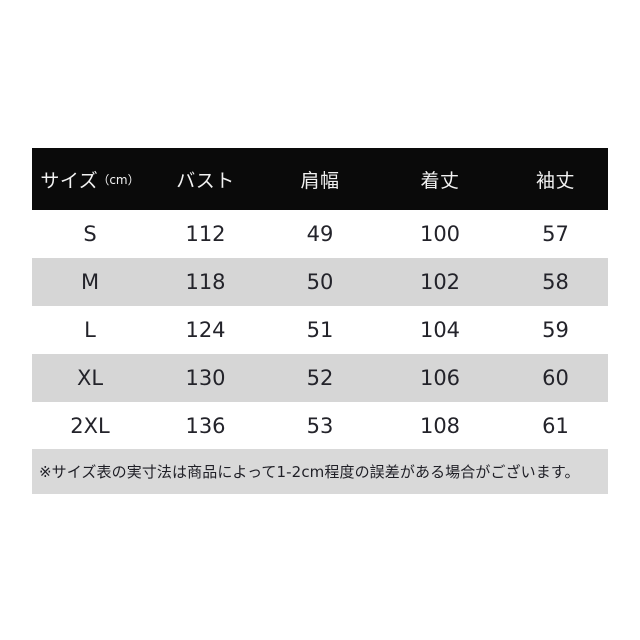 The image size is (640, 640). What do you see at coordinates (440, 180) in the screenshot?
I see `column-header-length: 着丈` at bounding box center [440, 180].